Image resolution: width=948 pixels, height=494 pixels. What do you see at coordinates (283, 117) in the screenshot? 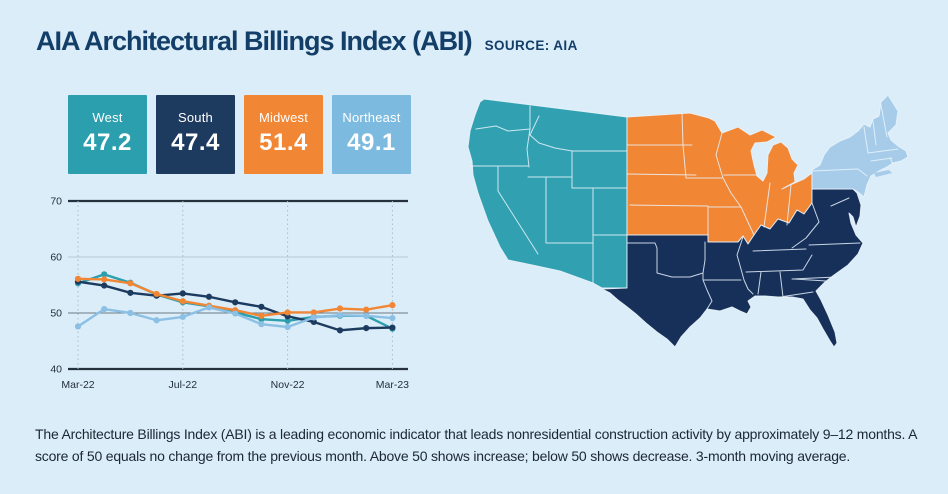
I see `card-region-label: Midwest` at bounding box center [283, 117].